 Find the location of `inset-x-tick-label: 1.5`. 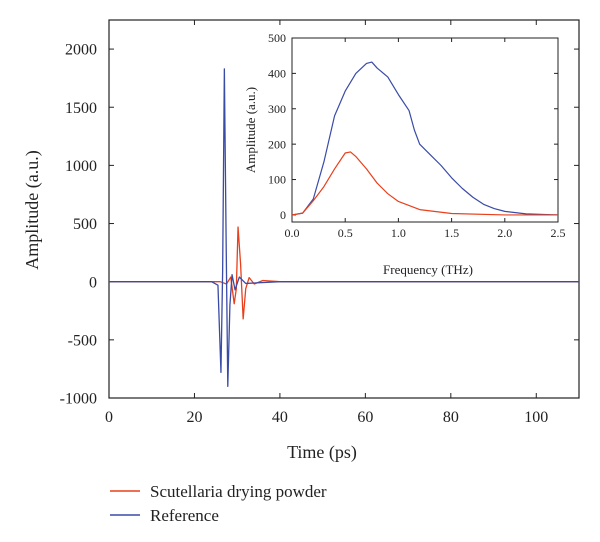

inset-x-tick-label: 1.5 is located at coordinates (451, 233).